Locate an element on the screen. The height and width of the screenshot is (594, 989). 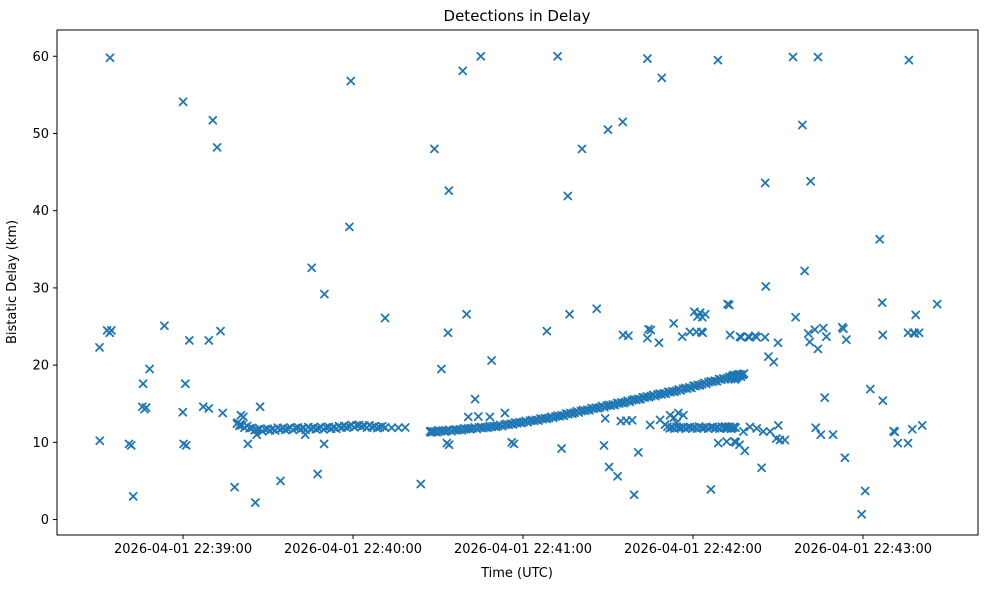
chart-title: Detections in Delay is located at coordinates (517, 16).